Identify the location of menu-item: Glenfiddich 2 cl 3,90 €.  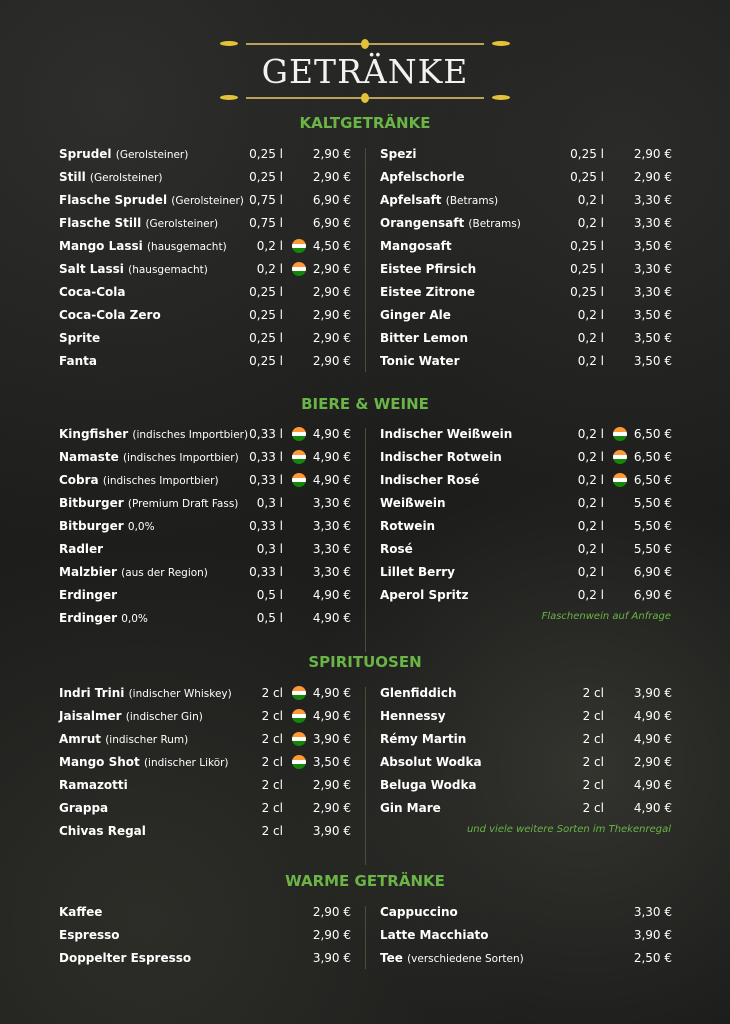
(526, 696).